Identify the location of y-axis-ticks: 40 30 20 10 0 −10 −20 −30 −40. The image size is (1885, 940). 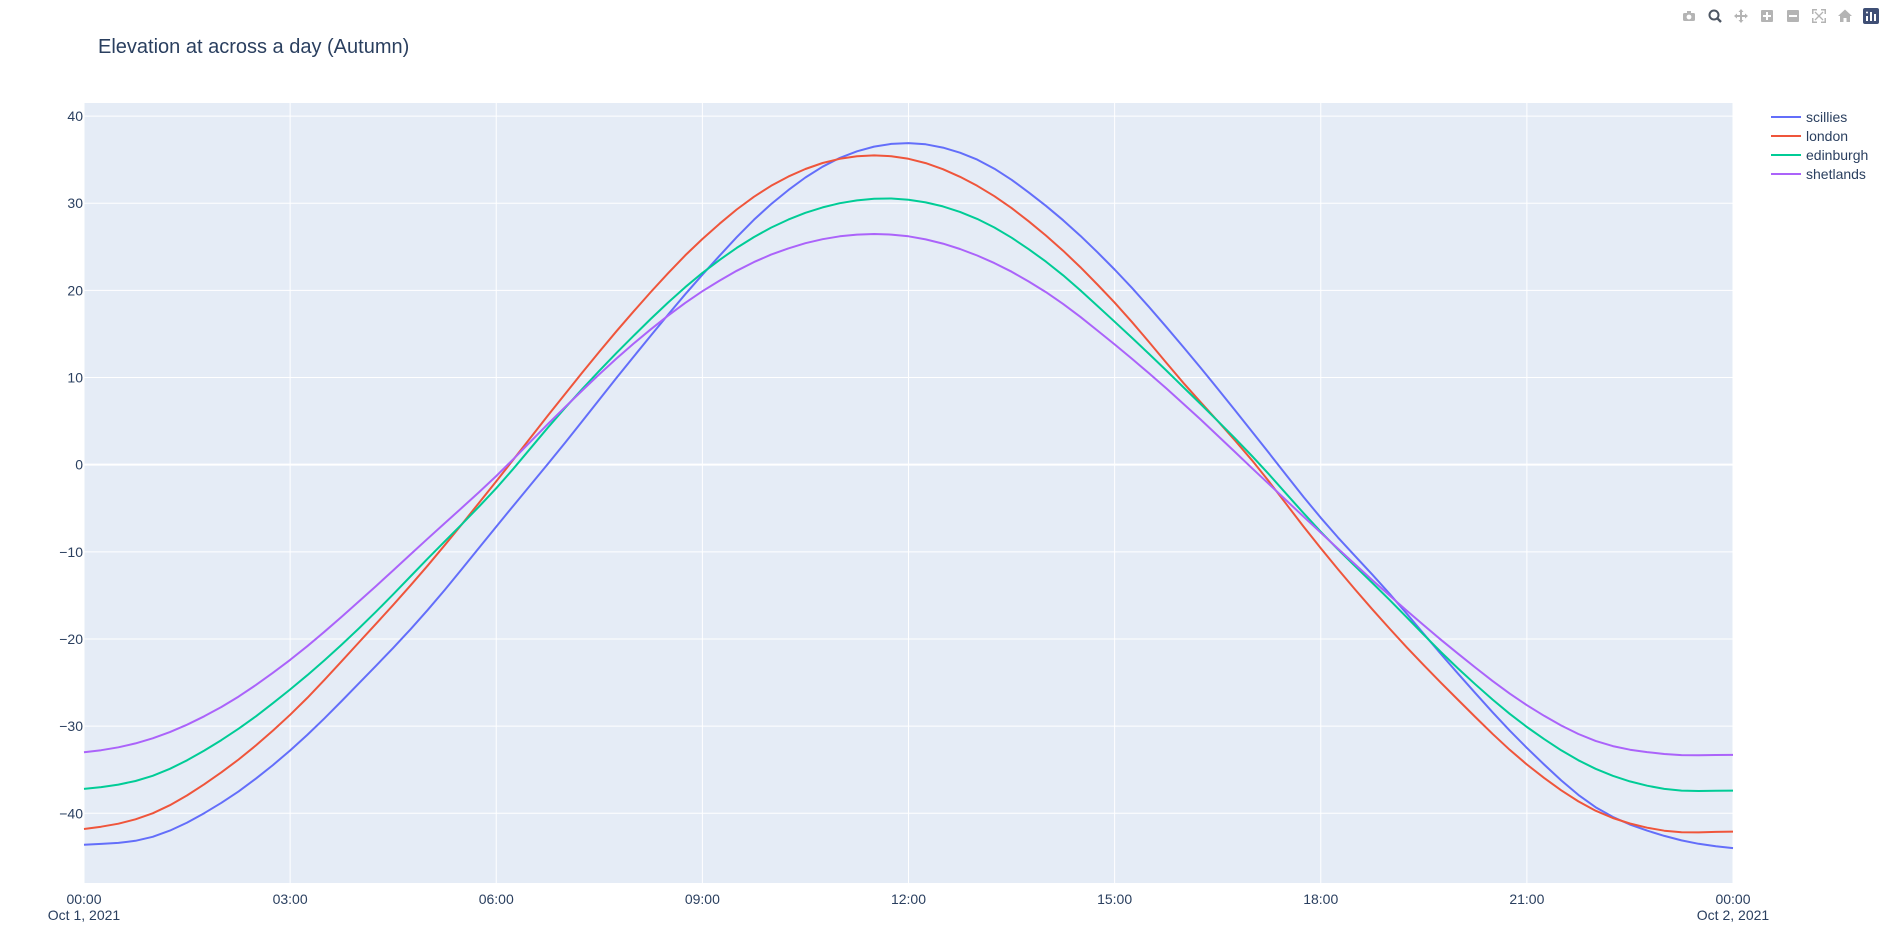
(71, 464).